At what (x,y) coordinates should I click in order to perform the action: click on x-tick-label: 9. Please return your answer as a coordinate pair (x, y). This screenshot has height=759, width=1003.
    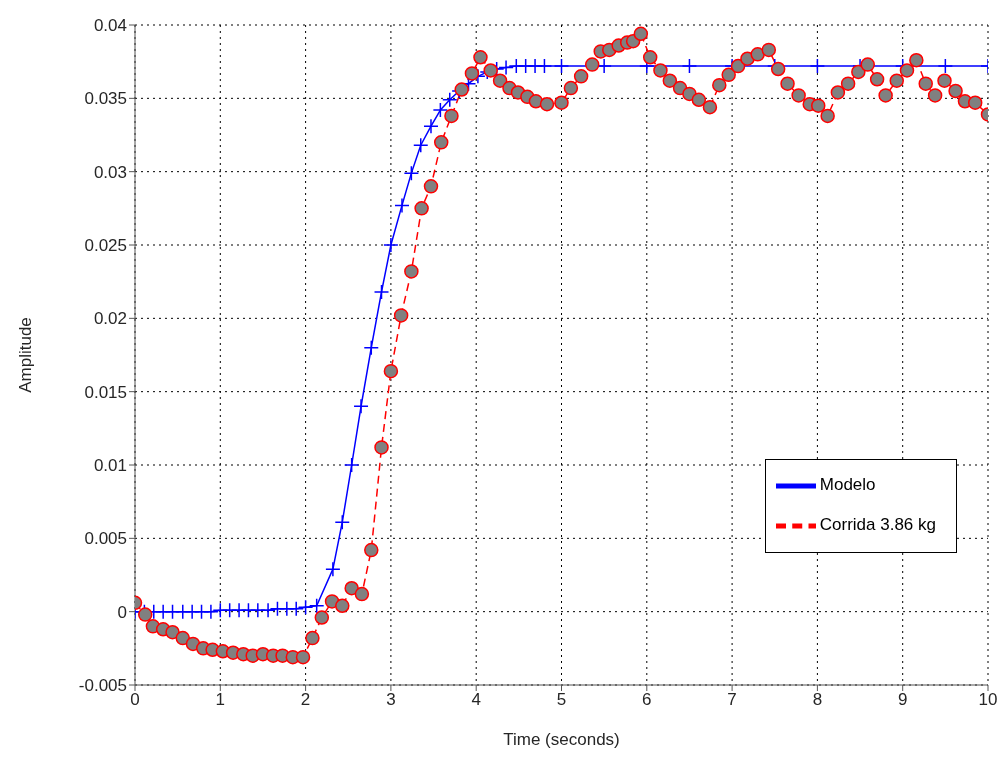
    Looking at the image, I should click on (902, 700).